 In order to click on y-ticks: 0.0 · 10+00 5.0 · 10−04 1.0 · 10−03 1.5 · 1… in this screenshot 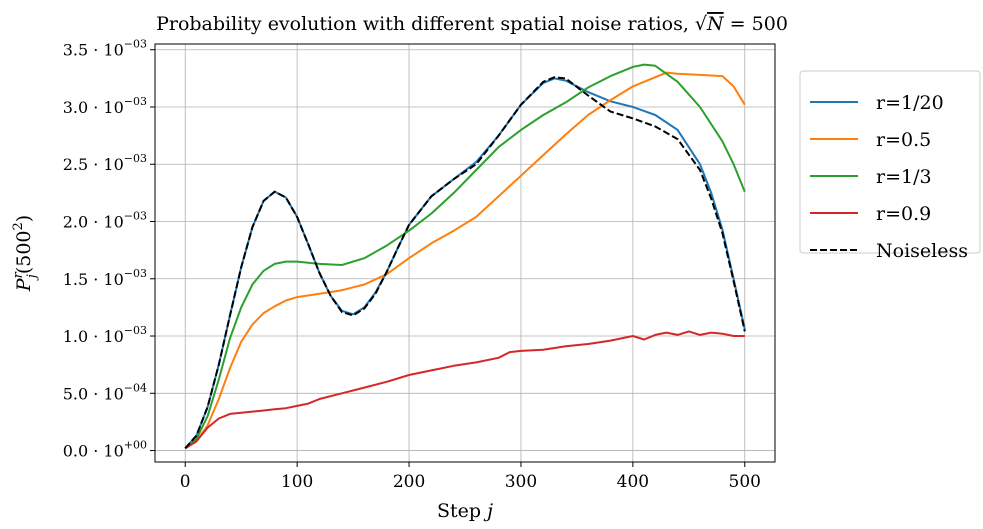, I will do `click(109, 249)`.